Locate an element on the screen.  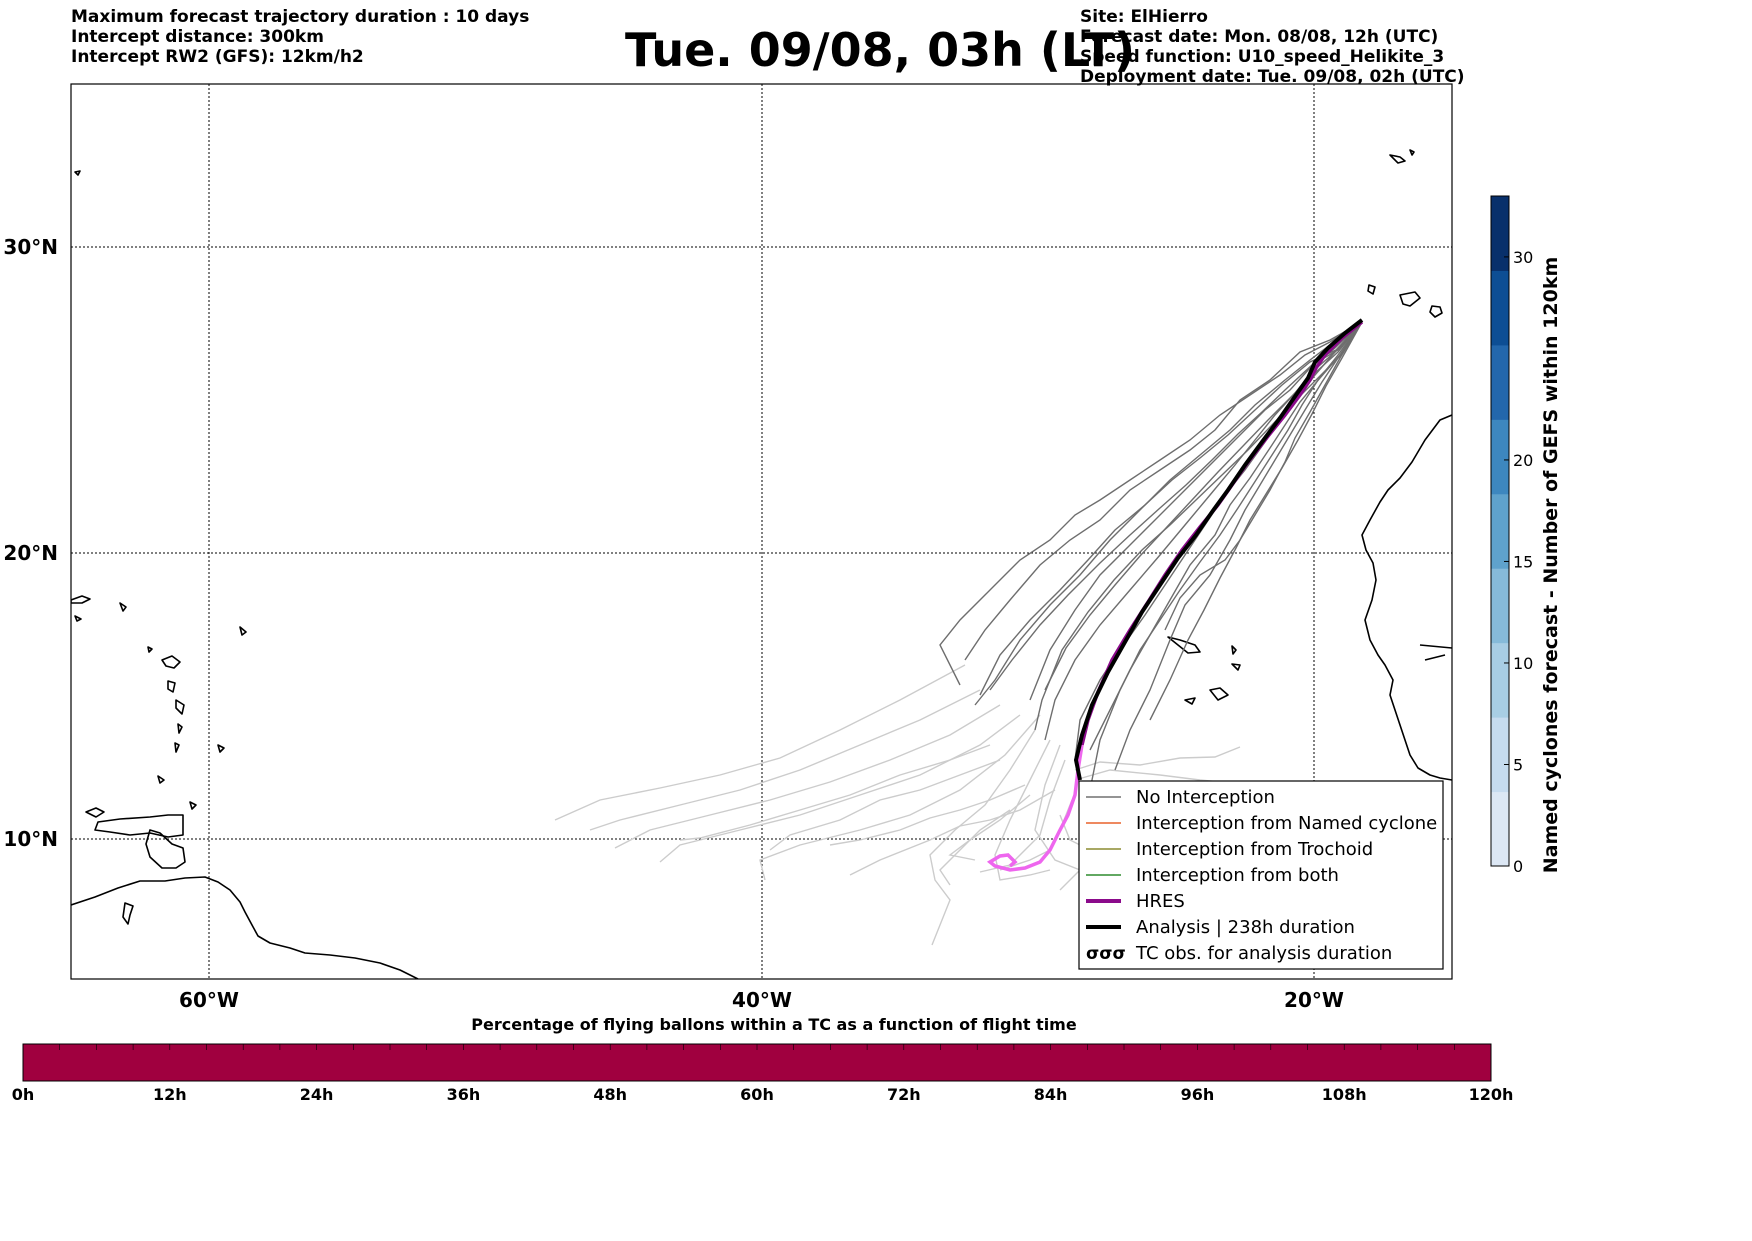
flight-time-tick-label: 0h is located at coordinates (23, 1094).